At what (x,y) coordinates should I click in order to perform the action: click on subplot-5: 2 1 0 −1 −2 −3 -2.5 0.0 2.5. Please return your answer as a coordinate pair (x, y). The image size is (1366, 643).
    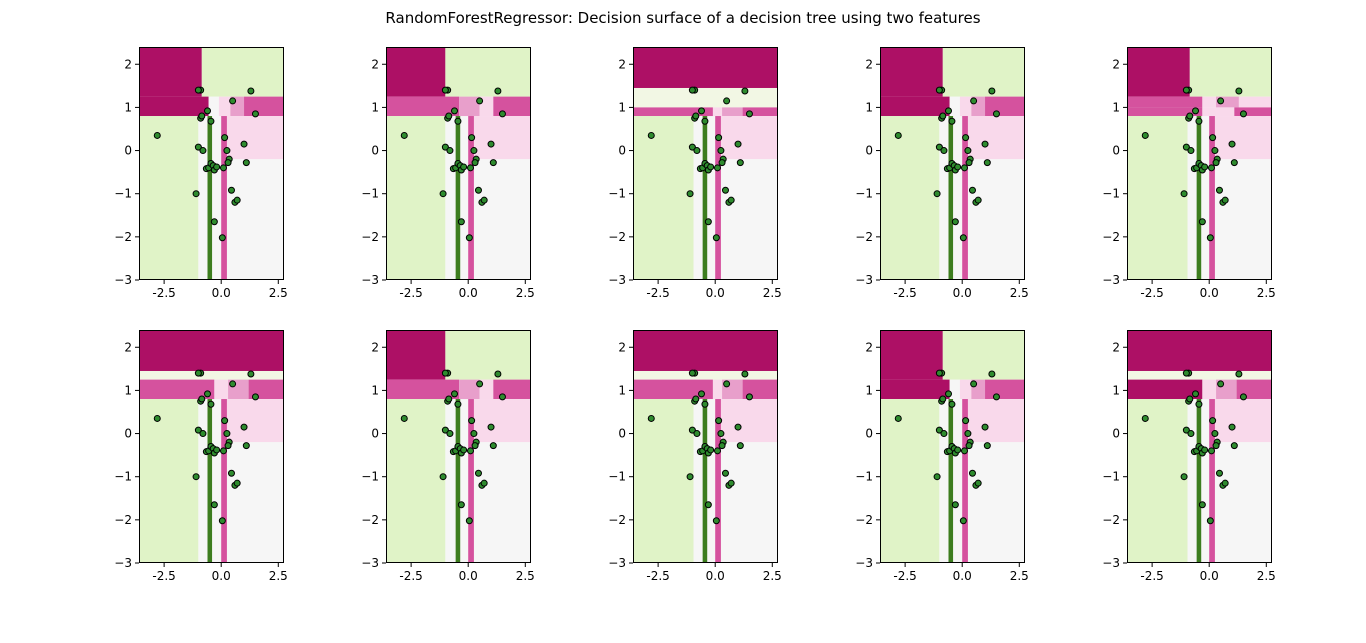
    Looking at the image, I should click on (1189, 173).